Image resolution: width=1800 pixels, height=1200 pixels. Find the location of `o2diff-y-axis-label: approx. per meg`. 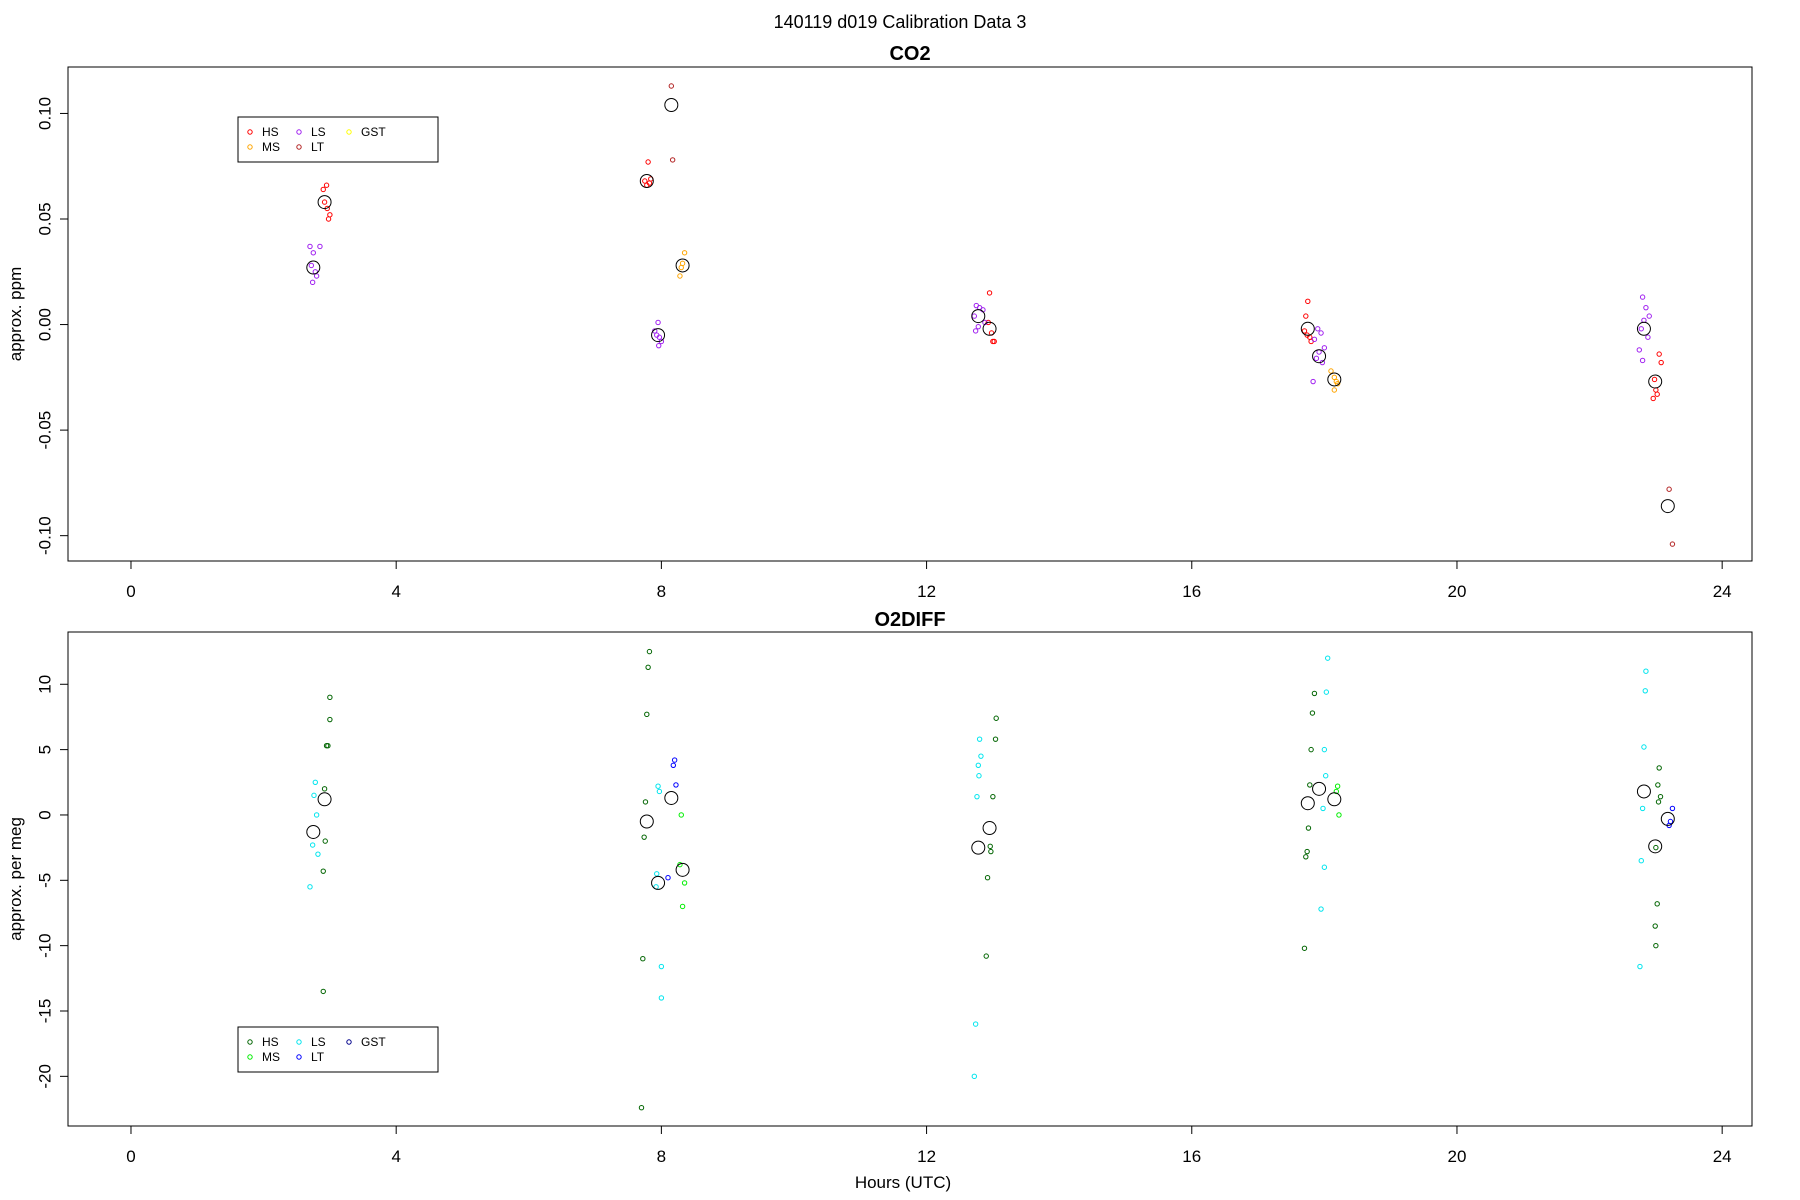

o2diff-y-axis-label: approx. per meg is located at coordinates (15, 879).